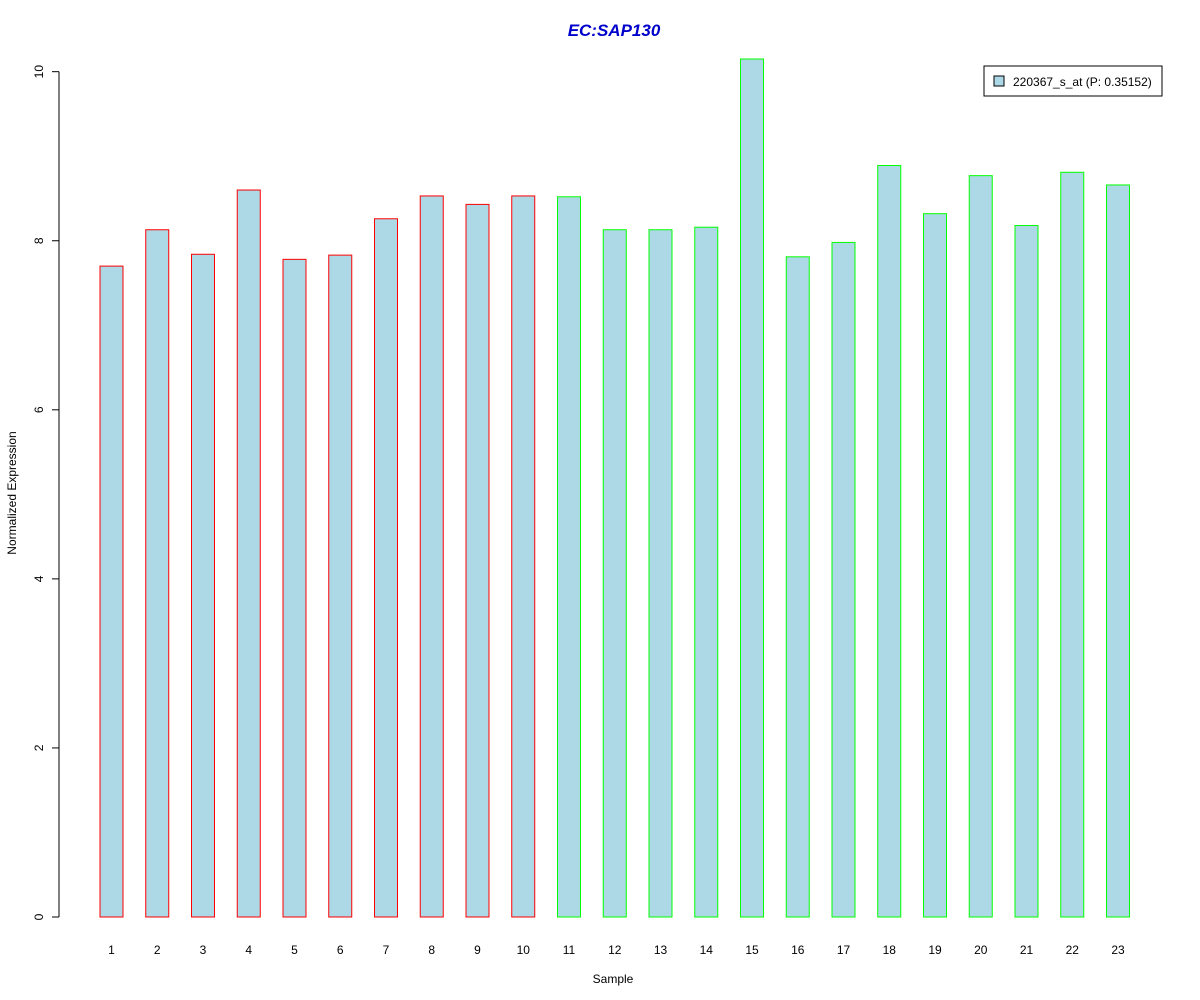  I want to click on x-tick-label: 16, so click(798, 950).